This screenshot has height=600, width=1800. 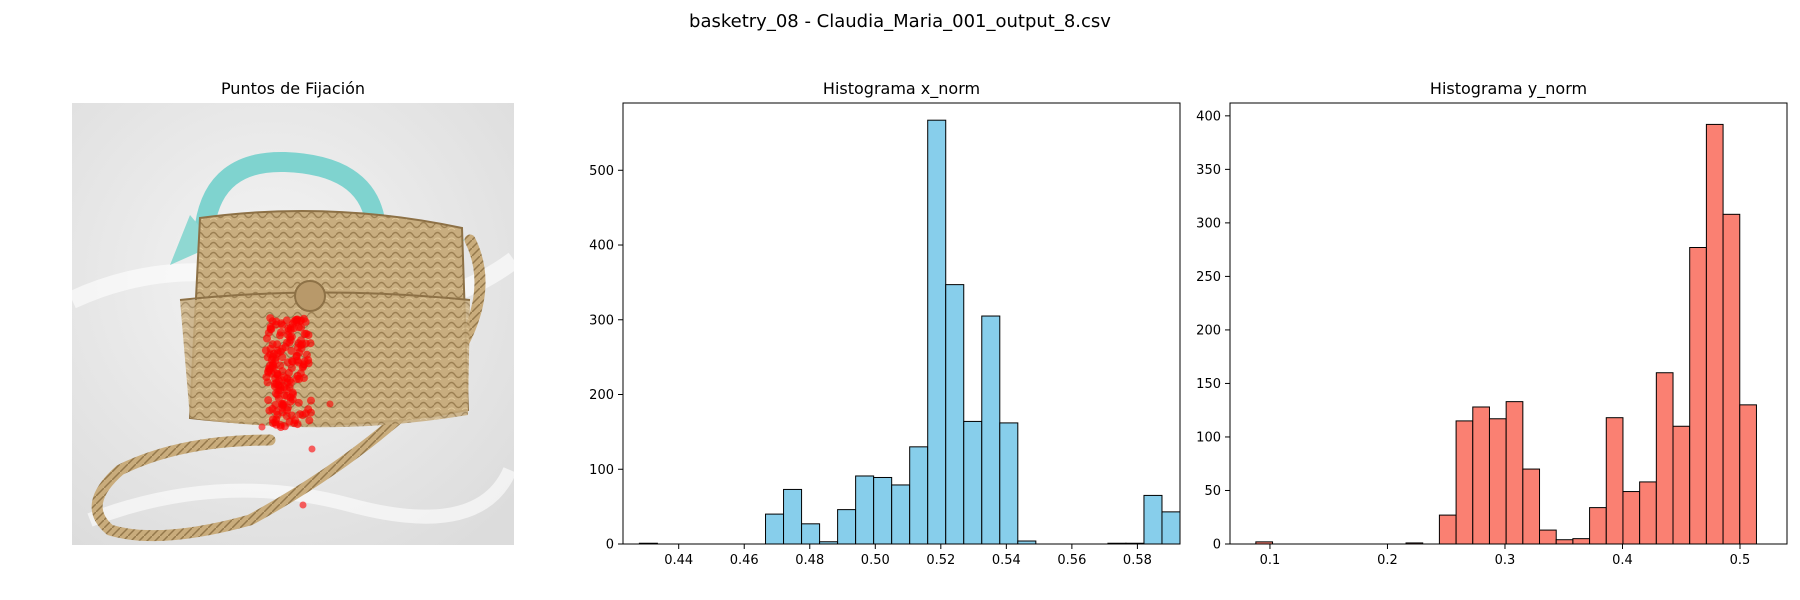 I want to click on y-tick-label: 400, so click(x=1208, y=116).